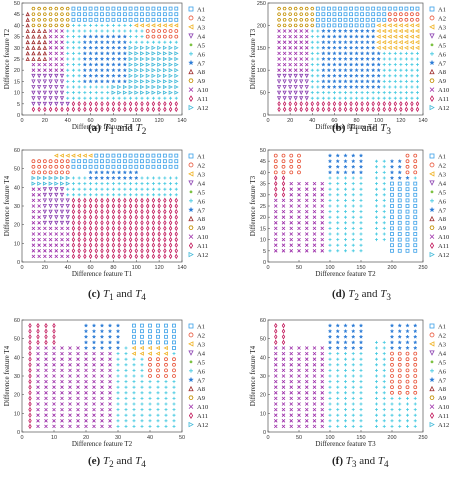 The height and width of the screenshot is (488, 474). I want to click on caption-conj: and, so click(124, 461).